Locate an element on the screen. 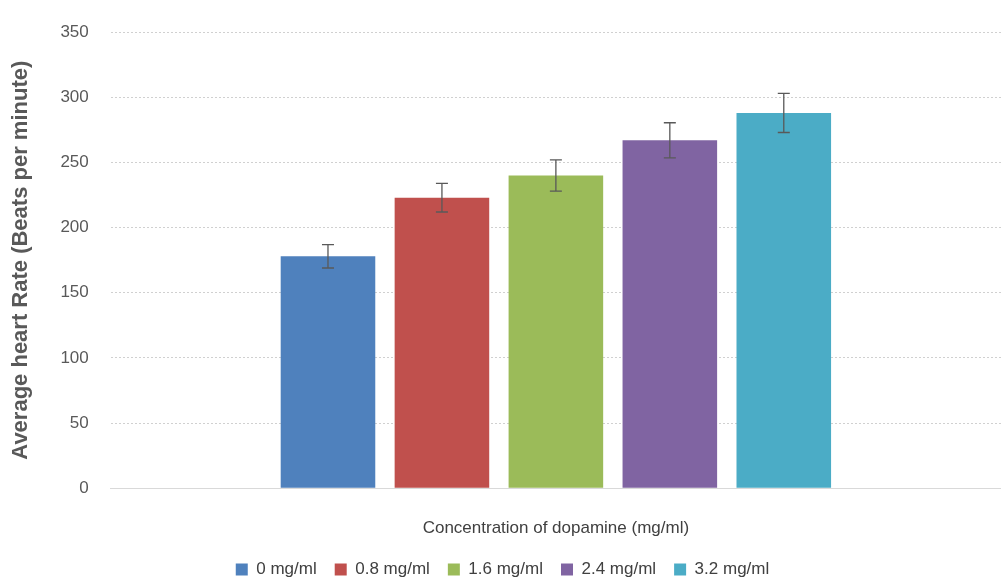  x-axis-title: Concentration of dopamine (mg/ml) is located at coordinates (556, 528).